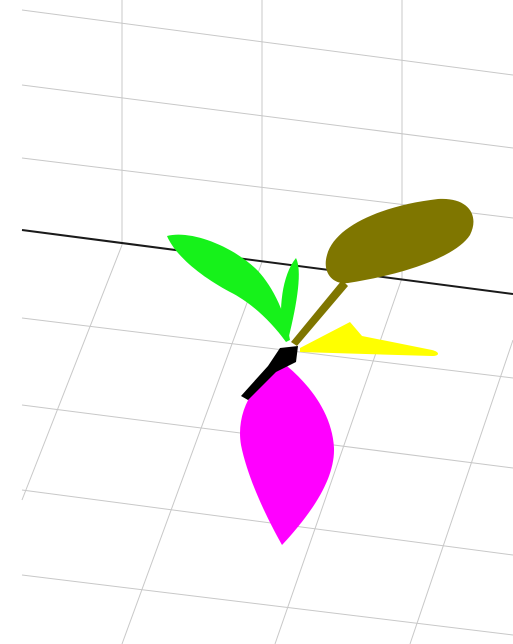 The width and height of the screenshot is (513, 644). I want to click on axis-line, so click(267, 262).